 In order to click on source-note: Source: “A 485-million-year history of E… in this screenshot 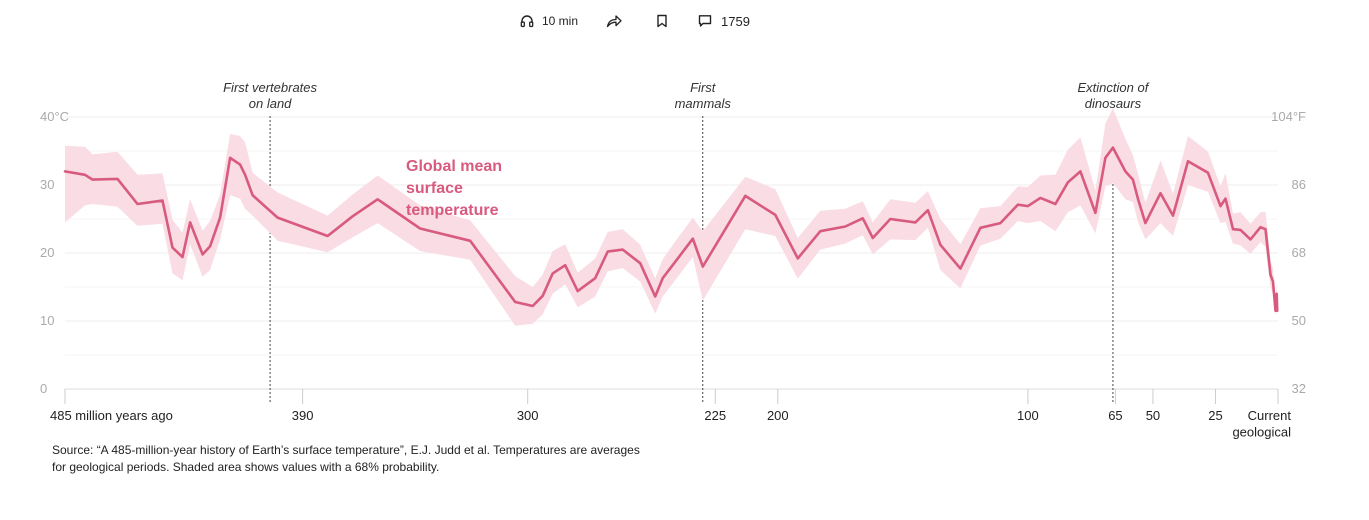, I will do `click(346, 458)`.